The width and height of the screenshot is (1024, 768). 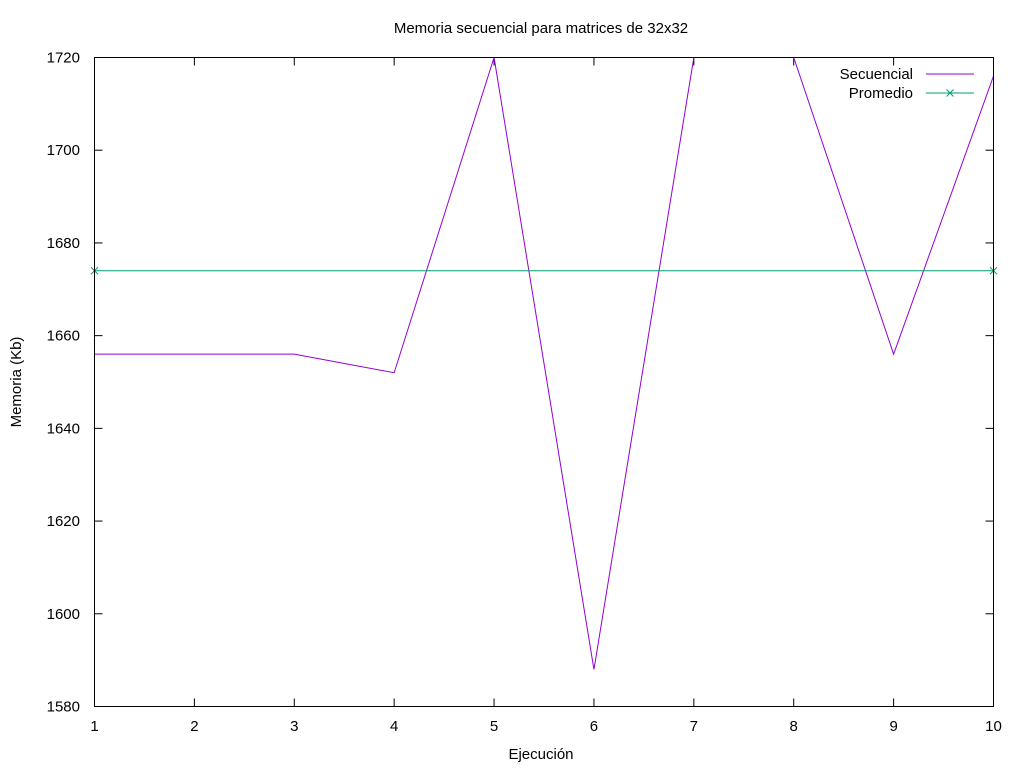 What do you see at coordinates (394, 726) in the screenshot?
I see `x-tick-label: 4` at bounding box center [394, 726].